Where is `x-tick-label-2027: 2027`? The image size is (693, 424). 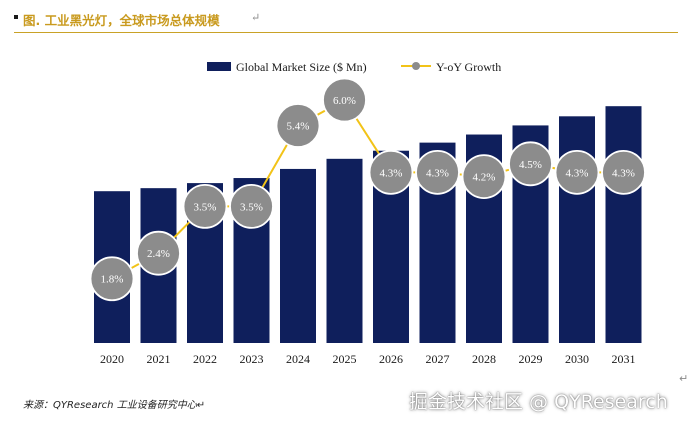
x-tick-label-2027: 2027 is located at coordinates (438, 359).